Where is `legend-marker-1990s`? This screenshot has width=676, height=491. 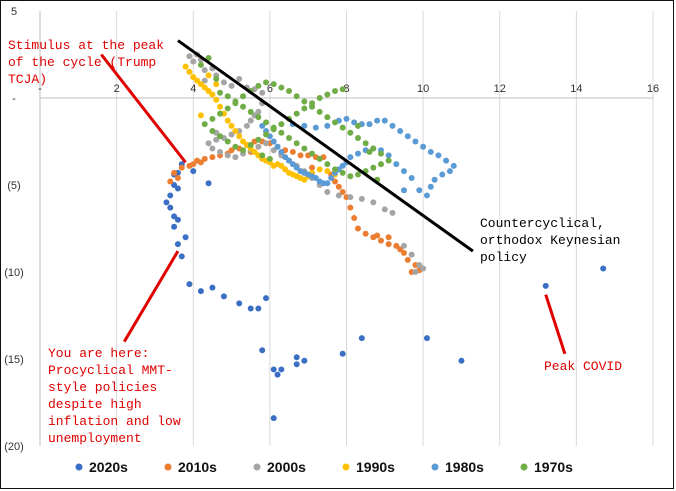
legend-marker-1990s is located at coordinates (346, 467).